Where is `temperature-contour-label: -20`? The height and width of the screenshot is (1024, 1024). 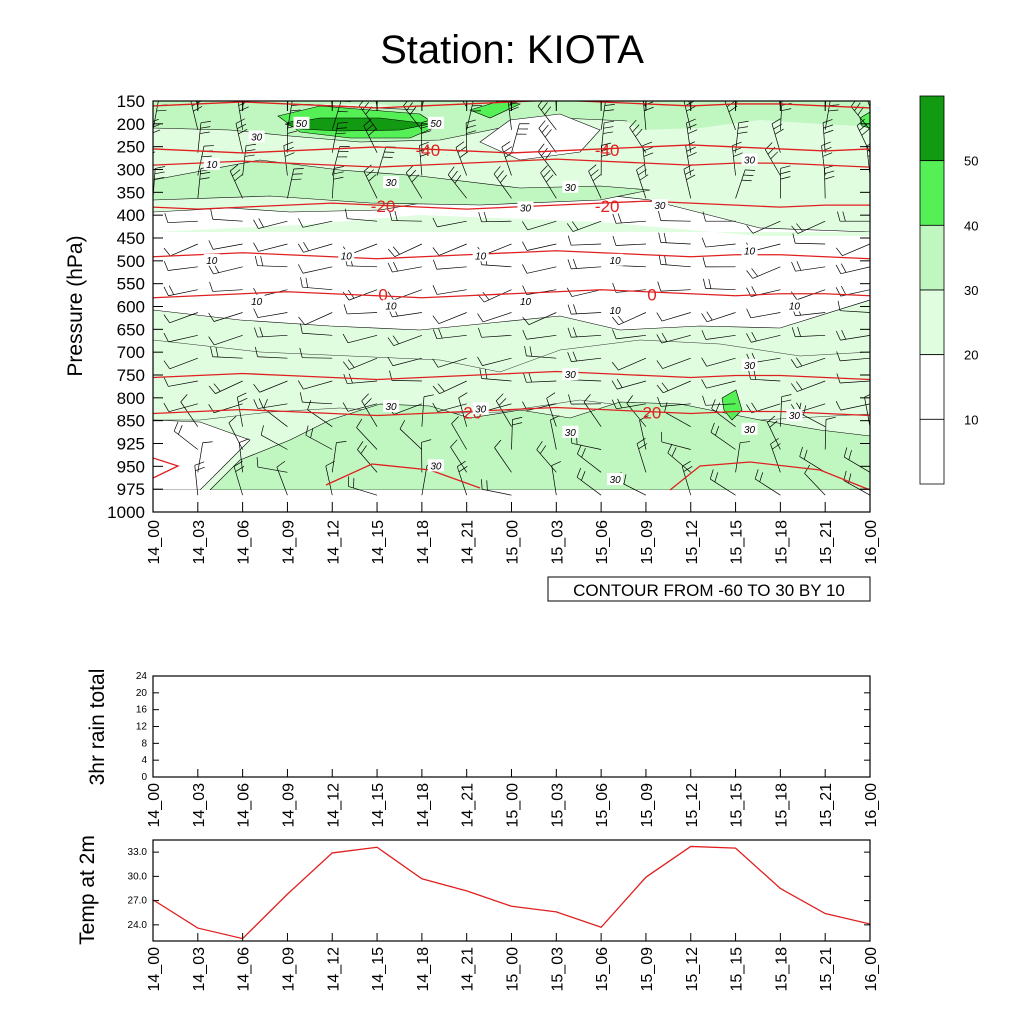 temperature-contour-label: -20 is located at coordinates (607, 206).